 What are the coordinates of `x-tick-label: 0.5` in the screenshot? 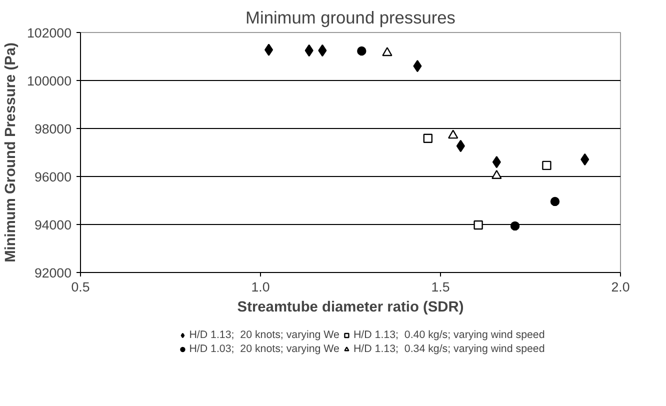 It's located at (80, 287).